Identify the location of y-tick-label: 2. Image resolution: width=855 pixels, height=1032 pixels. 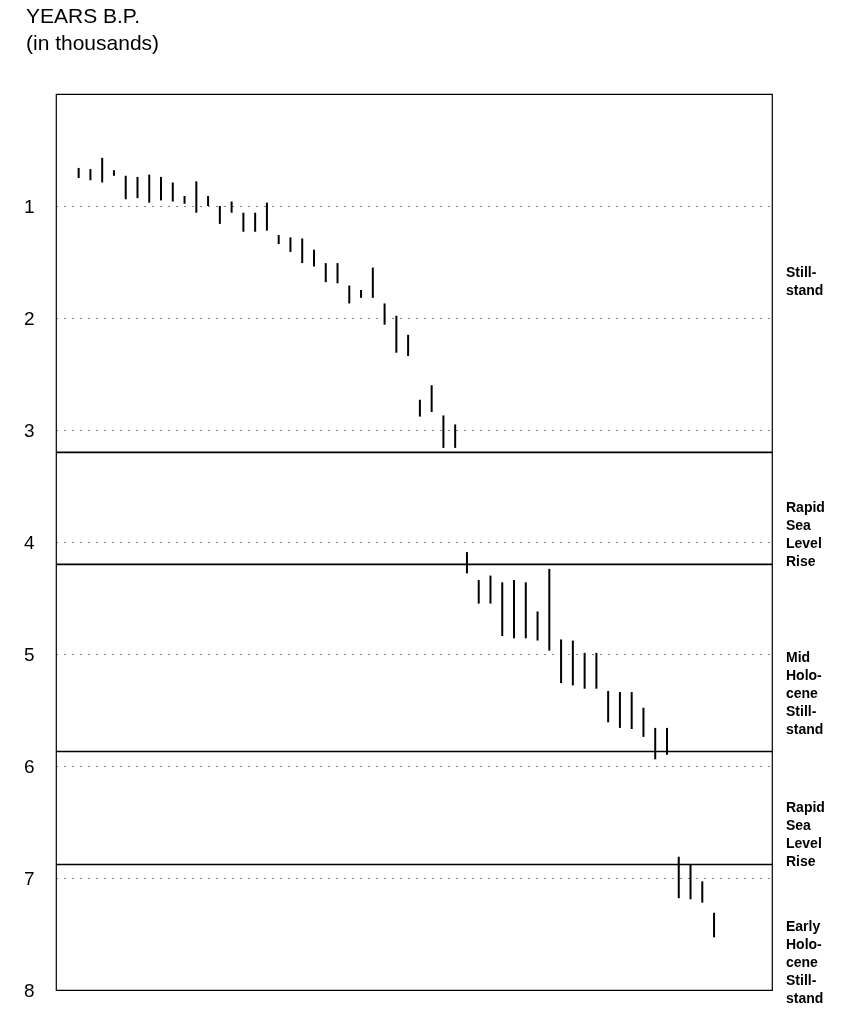
(29, 318).